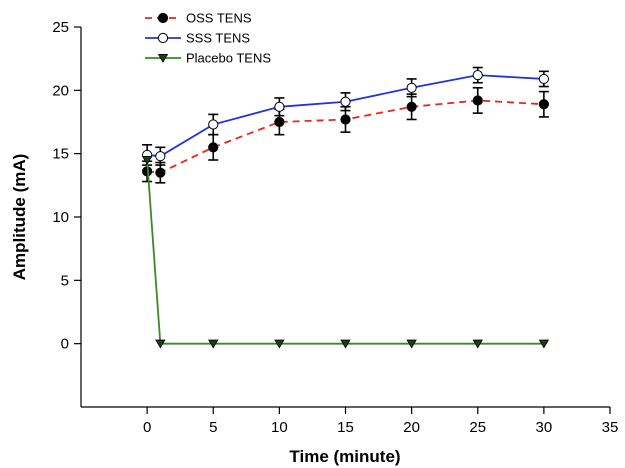  I want to click on legend-label: OSS TENS, so click(219, 18).